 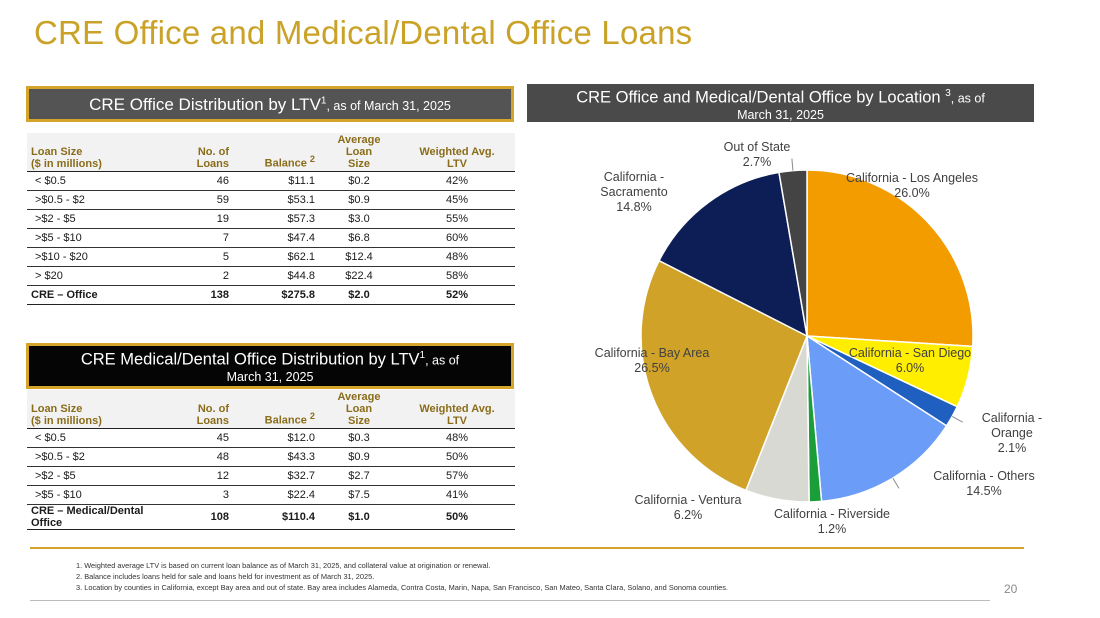 What do you see at coordinates (276, 257) in the screenshot?
I see `cell-balance: $62.1` at bounding box center [276, 257].